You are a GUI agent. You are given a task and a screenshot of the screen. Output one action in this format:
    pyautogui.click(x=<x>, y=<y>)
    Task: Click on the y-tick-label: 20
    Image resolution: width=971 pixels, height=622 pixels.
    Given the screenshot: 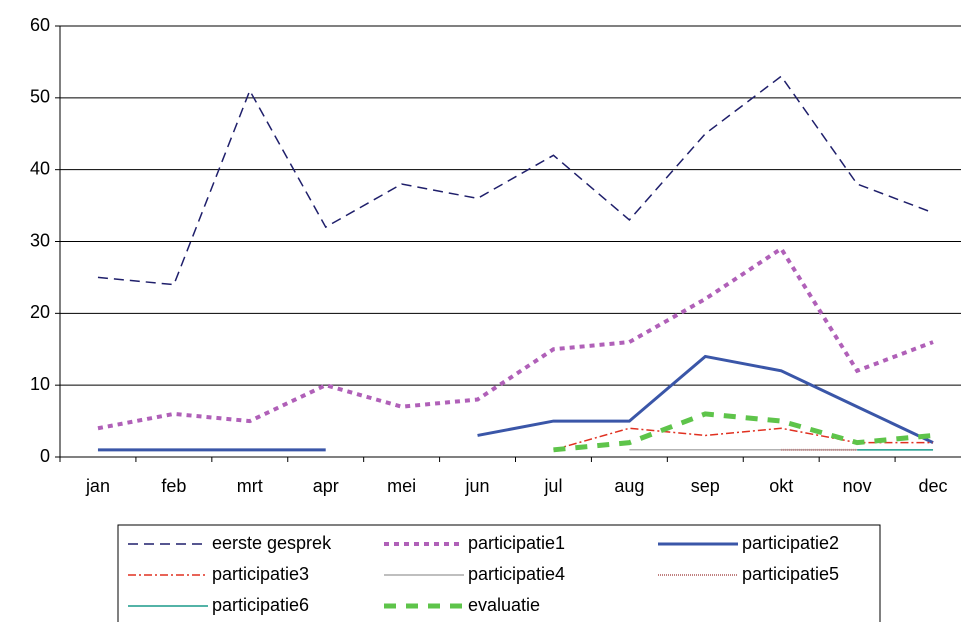 What is the action you would take?
    pyautogui.click(x=40, y=312)
    